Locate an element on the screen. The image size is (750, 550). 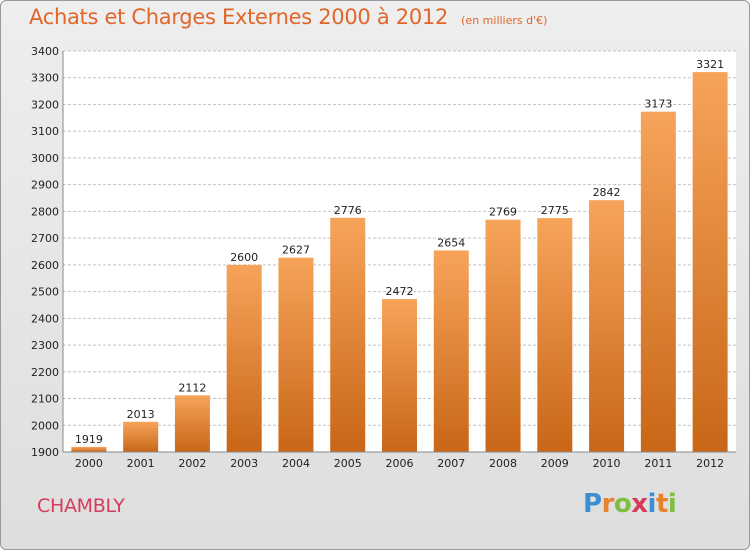
bar-2012 is located at coordinates (710, 262).